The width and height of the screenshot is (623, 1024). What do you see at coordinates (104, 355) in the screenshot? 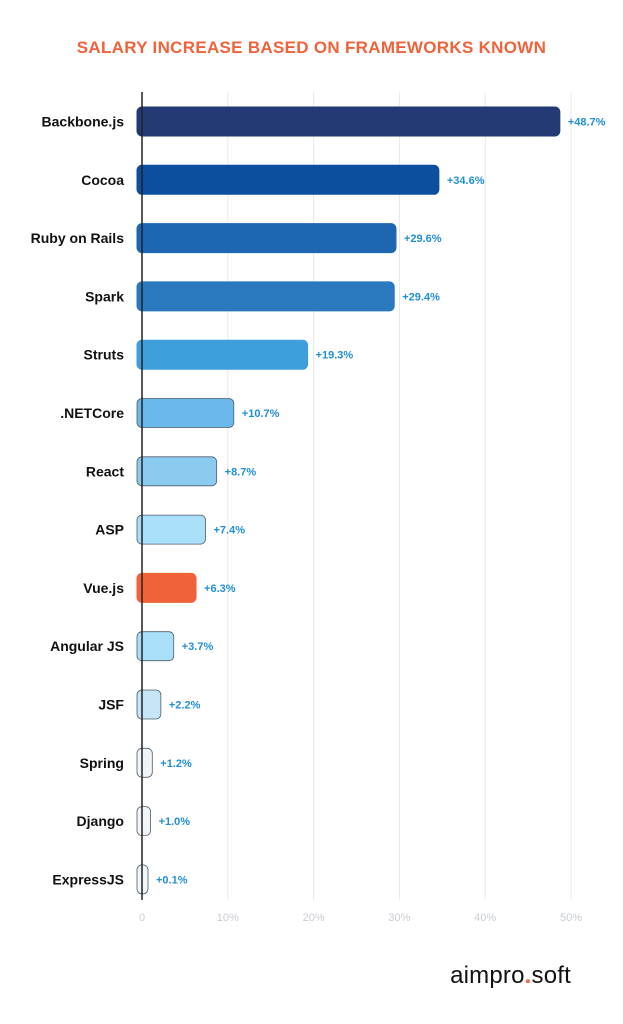
I see `category-label: Struts` at bounding box center [104, 355].